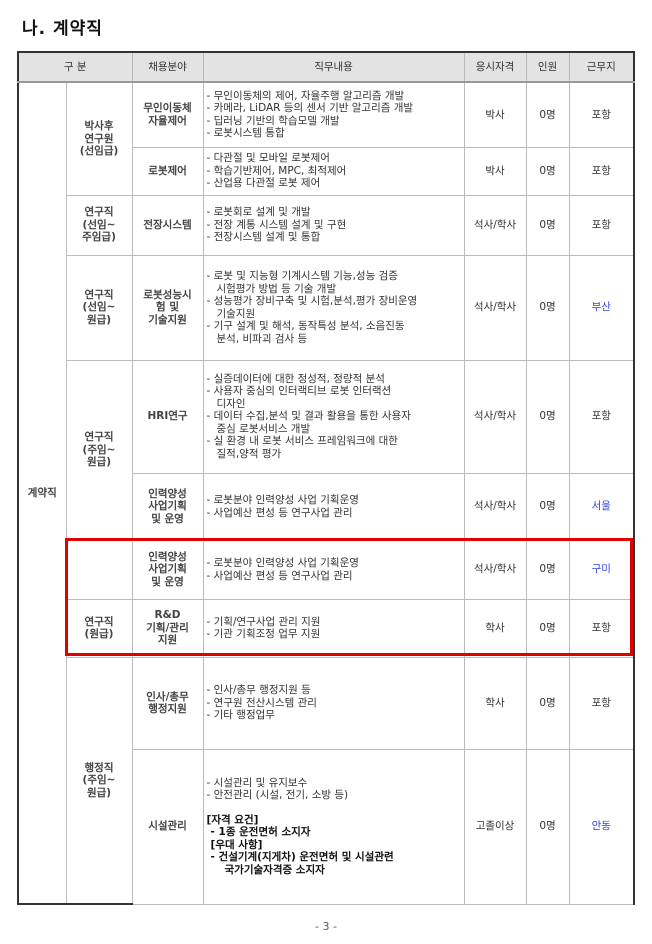 This screenshot has height=944, width=652. I want to click on qualification-cell: 학사, so click(495, 703).